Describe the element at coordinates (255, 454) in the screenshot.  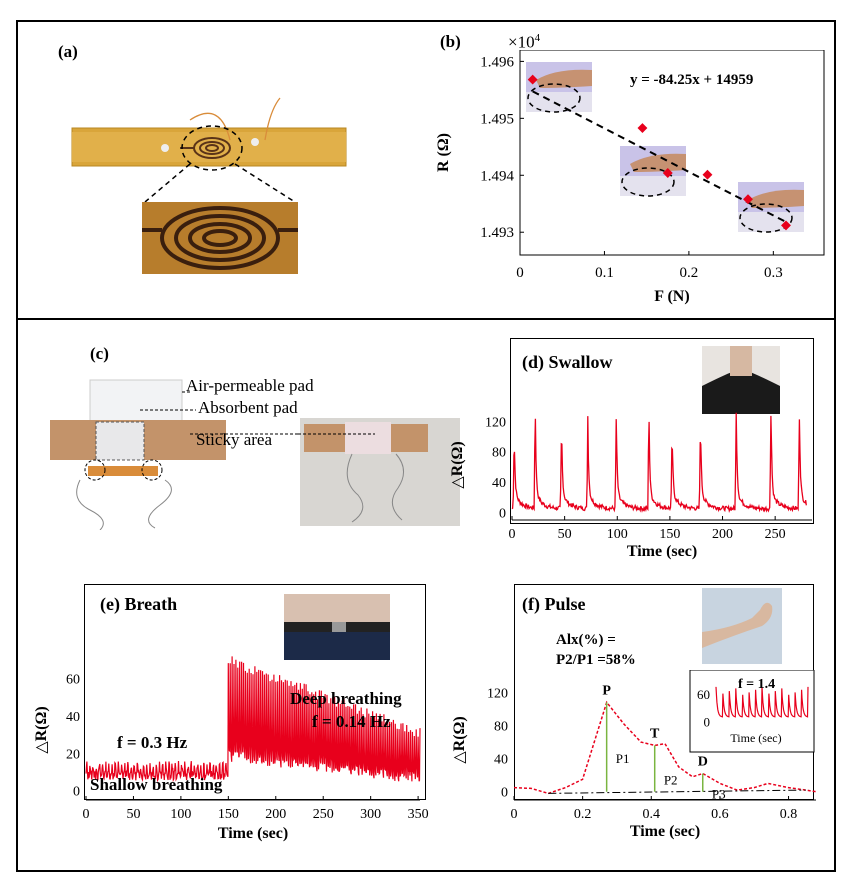
I see `patch-photo-c` at that location.